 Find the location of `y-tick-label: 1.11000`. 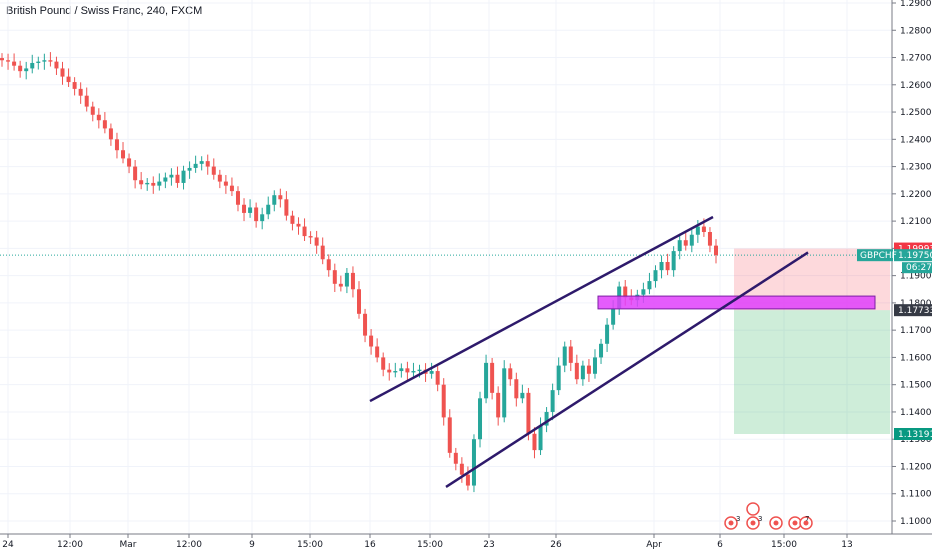

y-tick-label: 1.11000 is located at coordinates (916, 495).